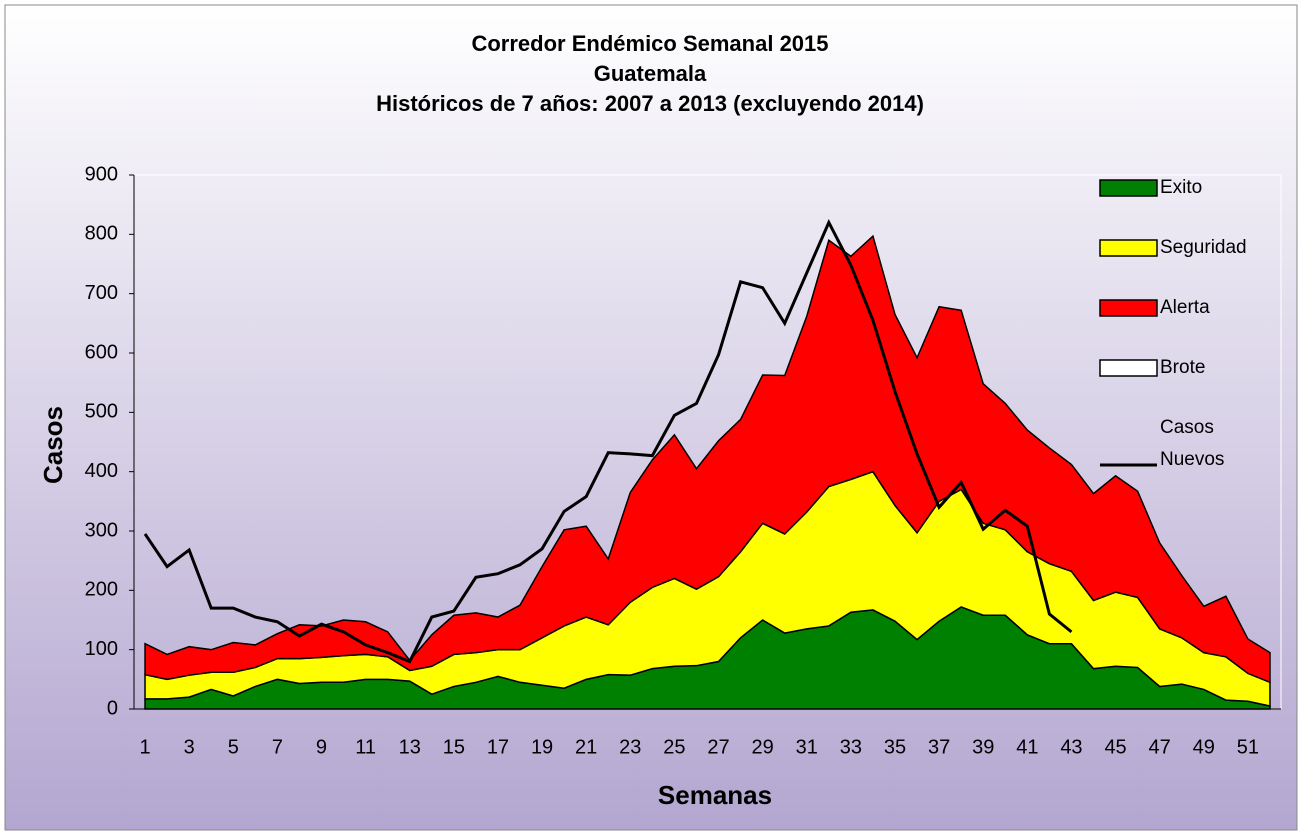 This screenshot has height=840, width=1302. Describe the element at coordinates (277, 747) in the screenshot. I see `x-tick-label: 7` at that location.